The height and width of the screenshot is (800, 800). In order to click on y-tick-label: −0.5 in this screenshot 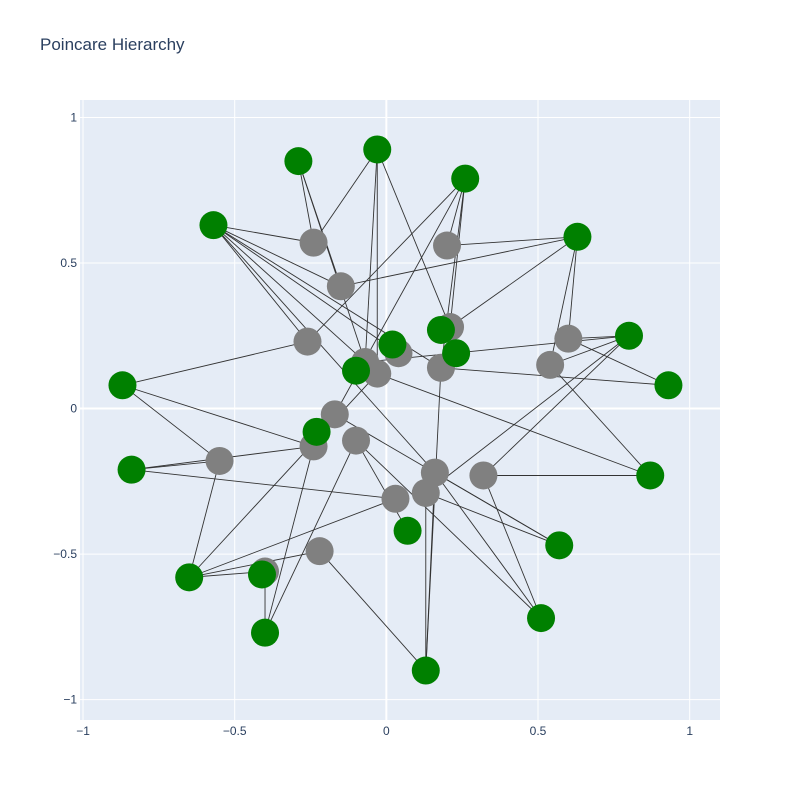, I will do `click(65, 554)`.